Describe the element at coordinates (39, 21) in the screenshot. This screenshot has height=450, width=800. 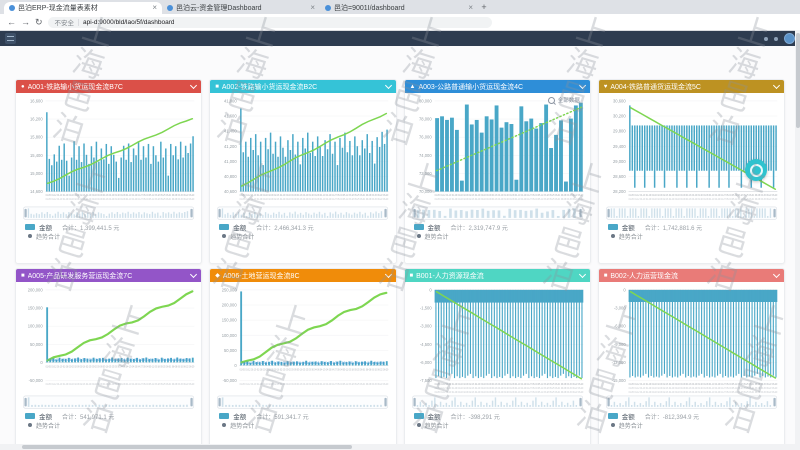
I see `reload-icon: ↻` at that location.